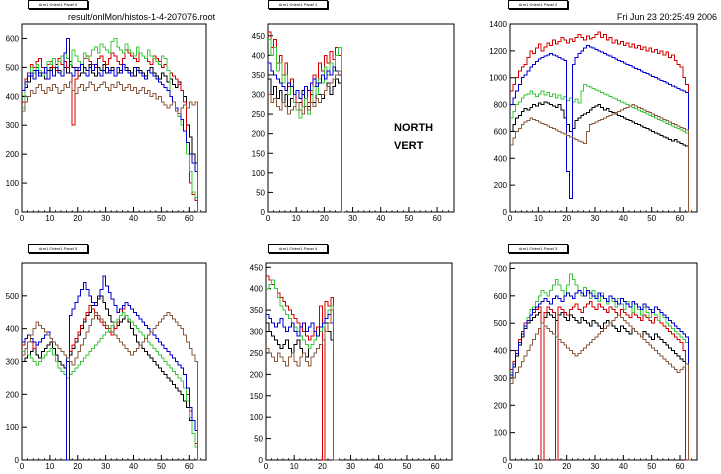  What do you see at coordinates (353, 123) in the screenshot?
I see `histogram-plot: 0 10 20 30 40 50 60 0 50 100 150 200 250 300 350 400 450` at bounding box center [353, 123].